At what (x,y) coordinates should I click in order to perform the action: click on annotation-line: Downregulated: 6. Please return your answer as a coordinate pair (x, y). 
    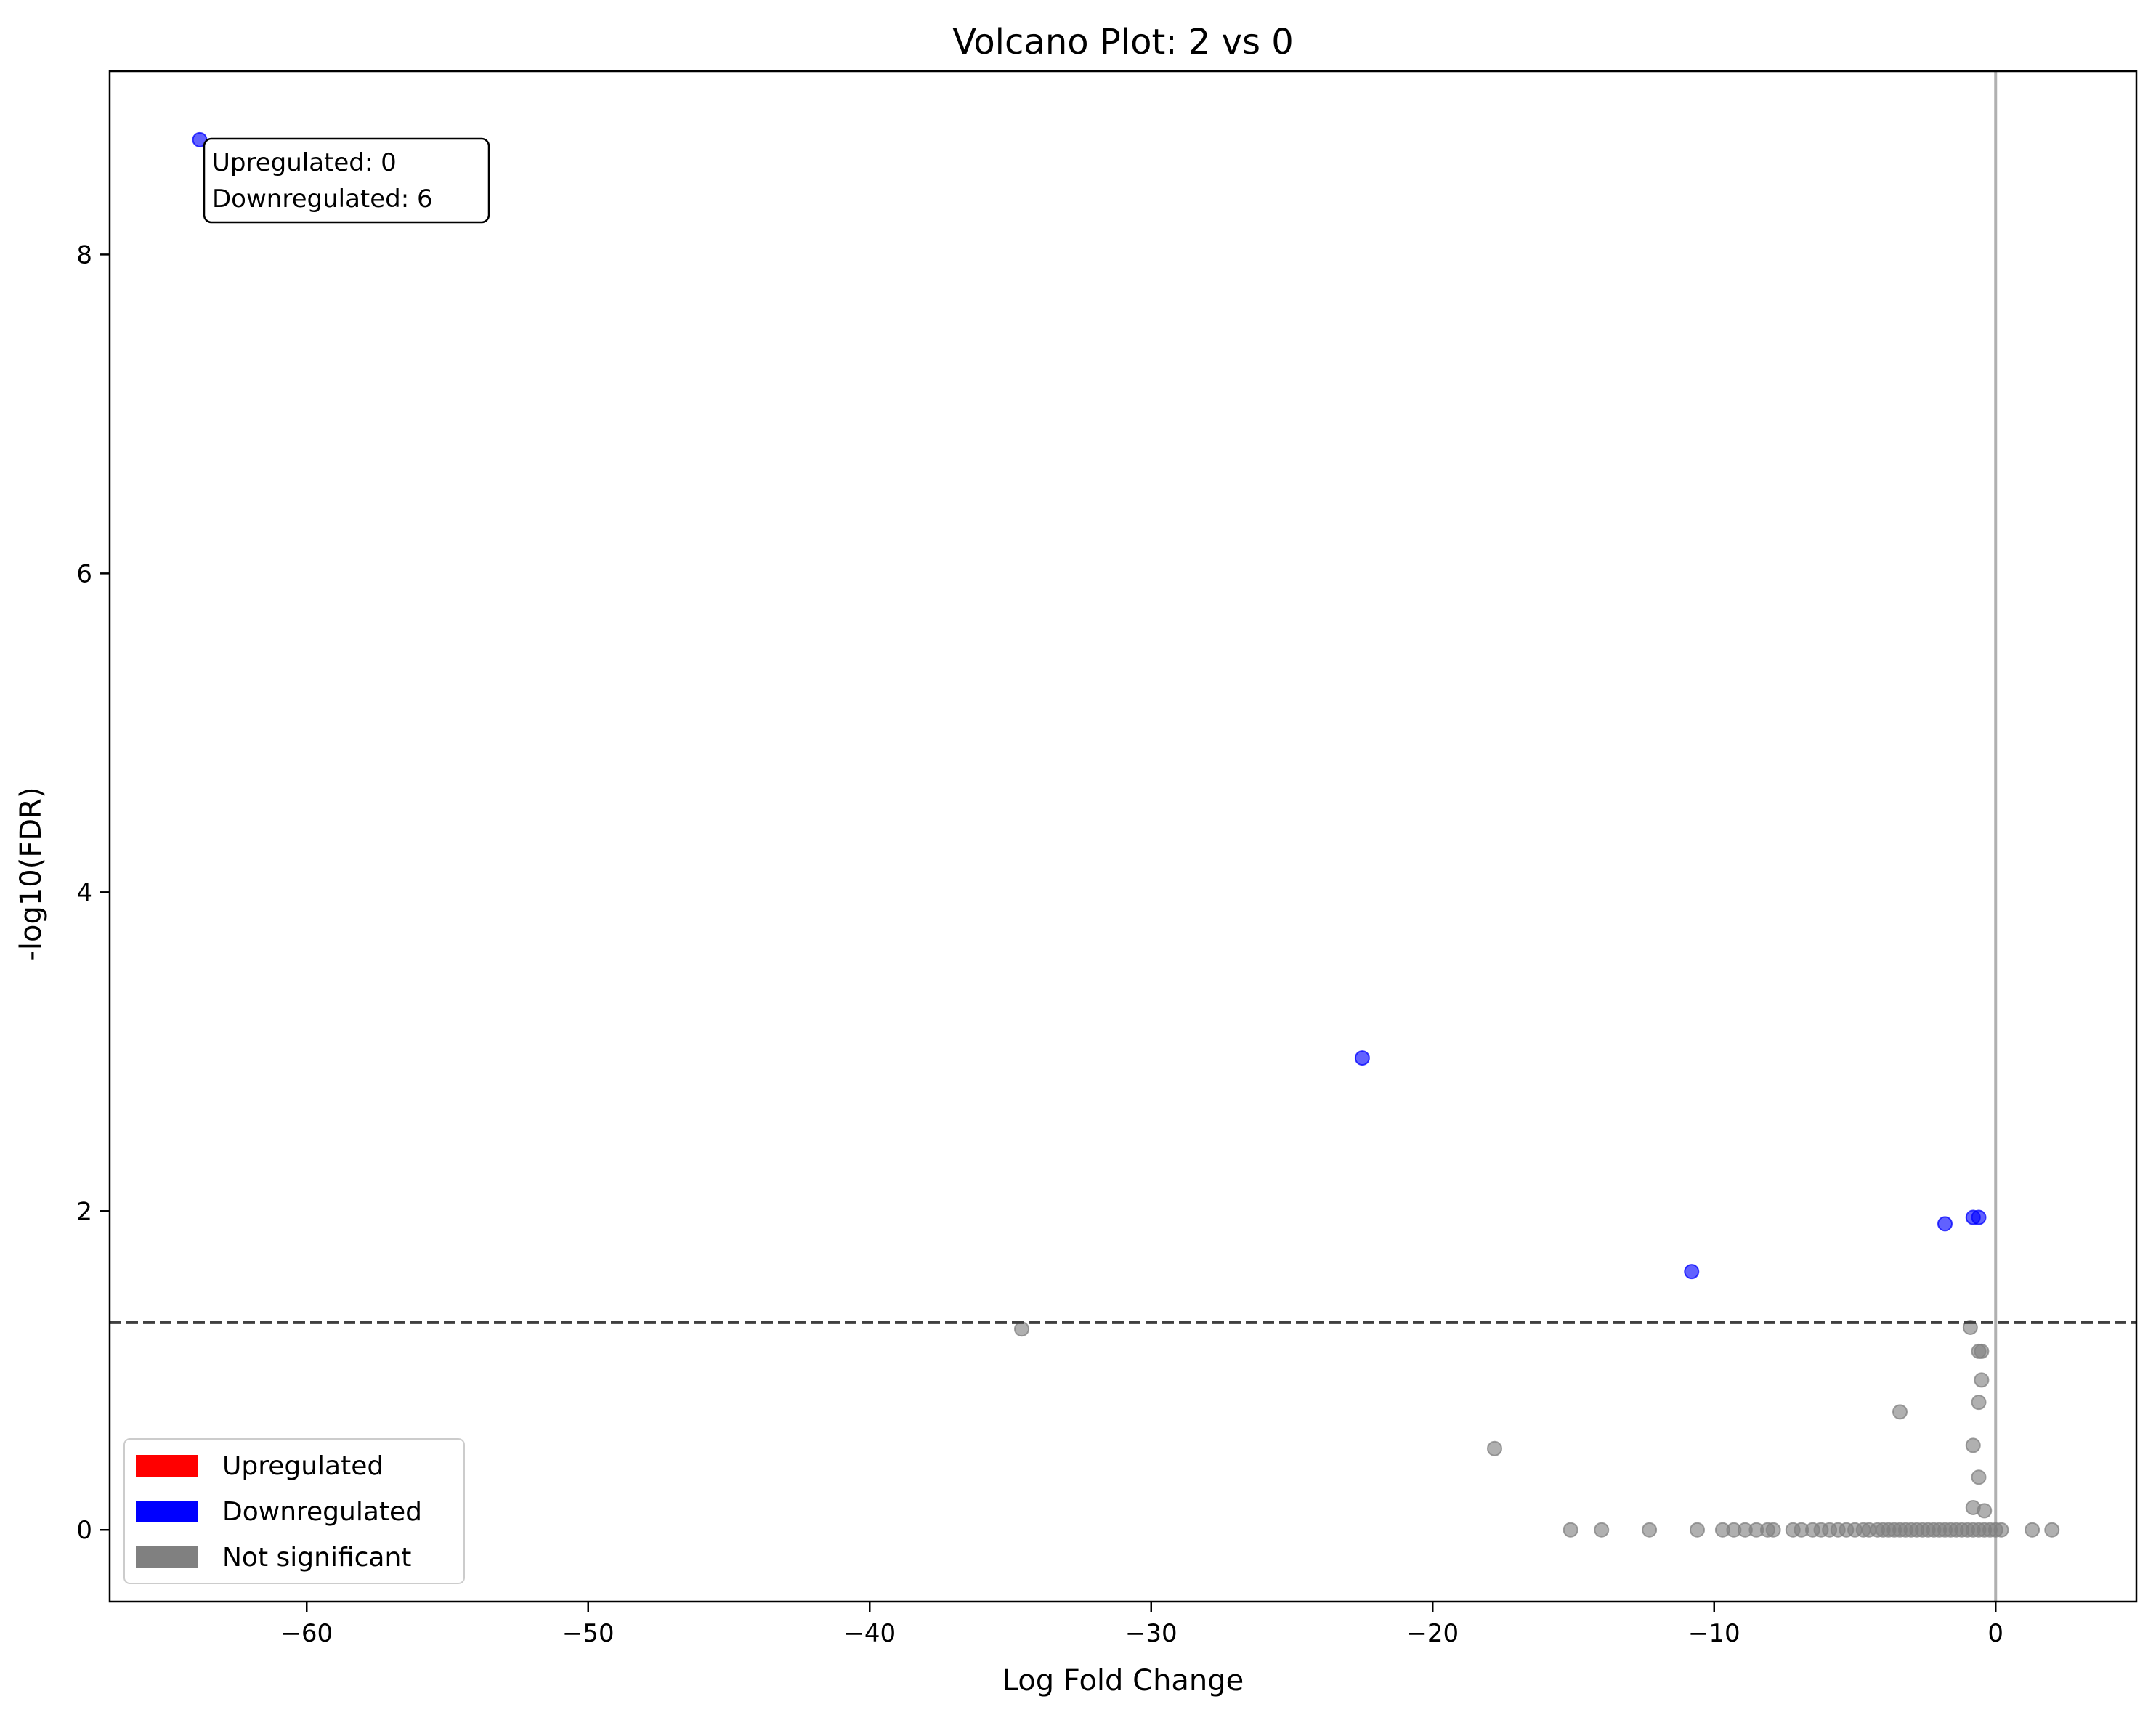
    Looking at the image, I should click on (322, 199).